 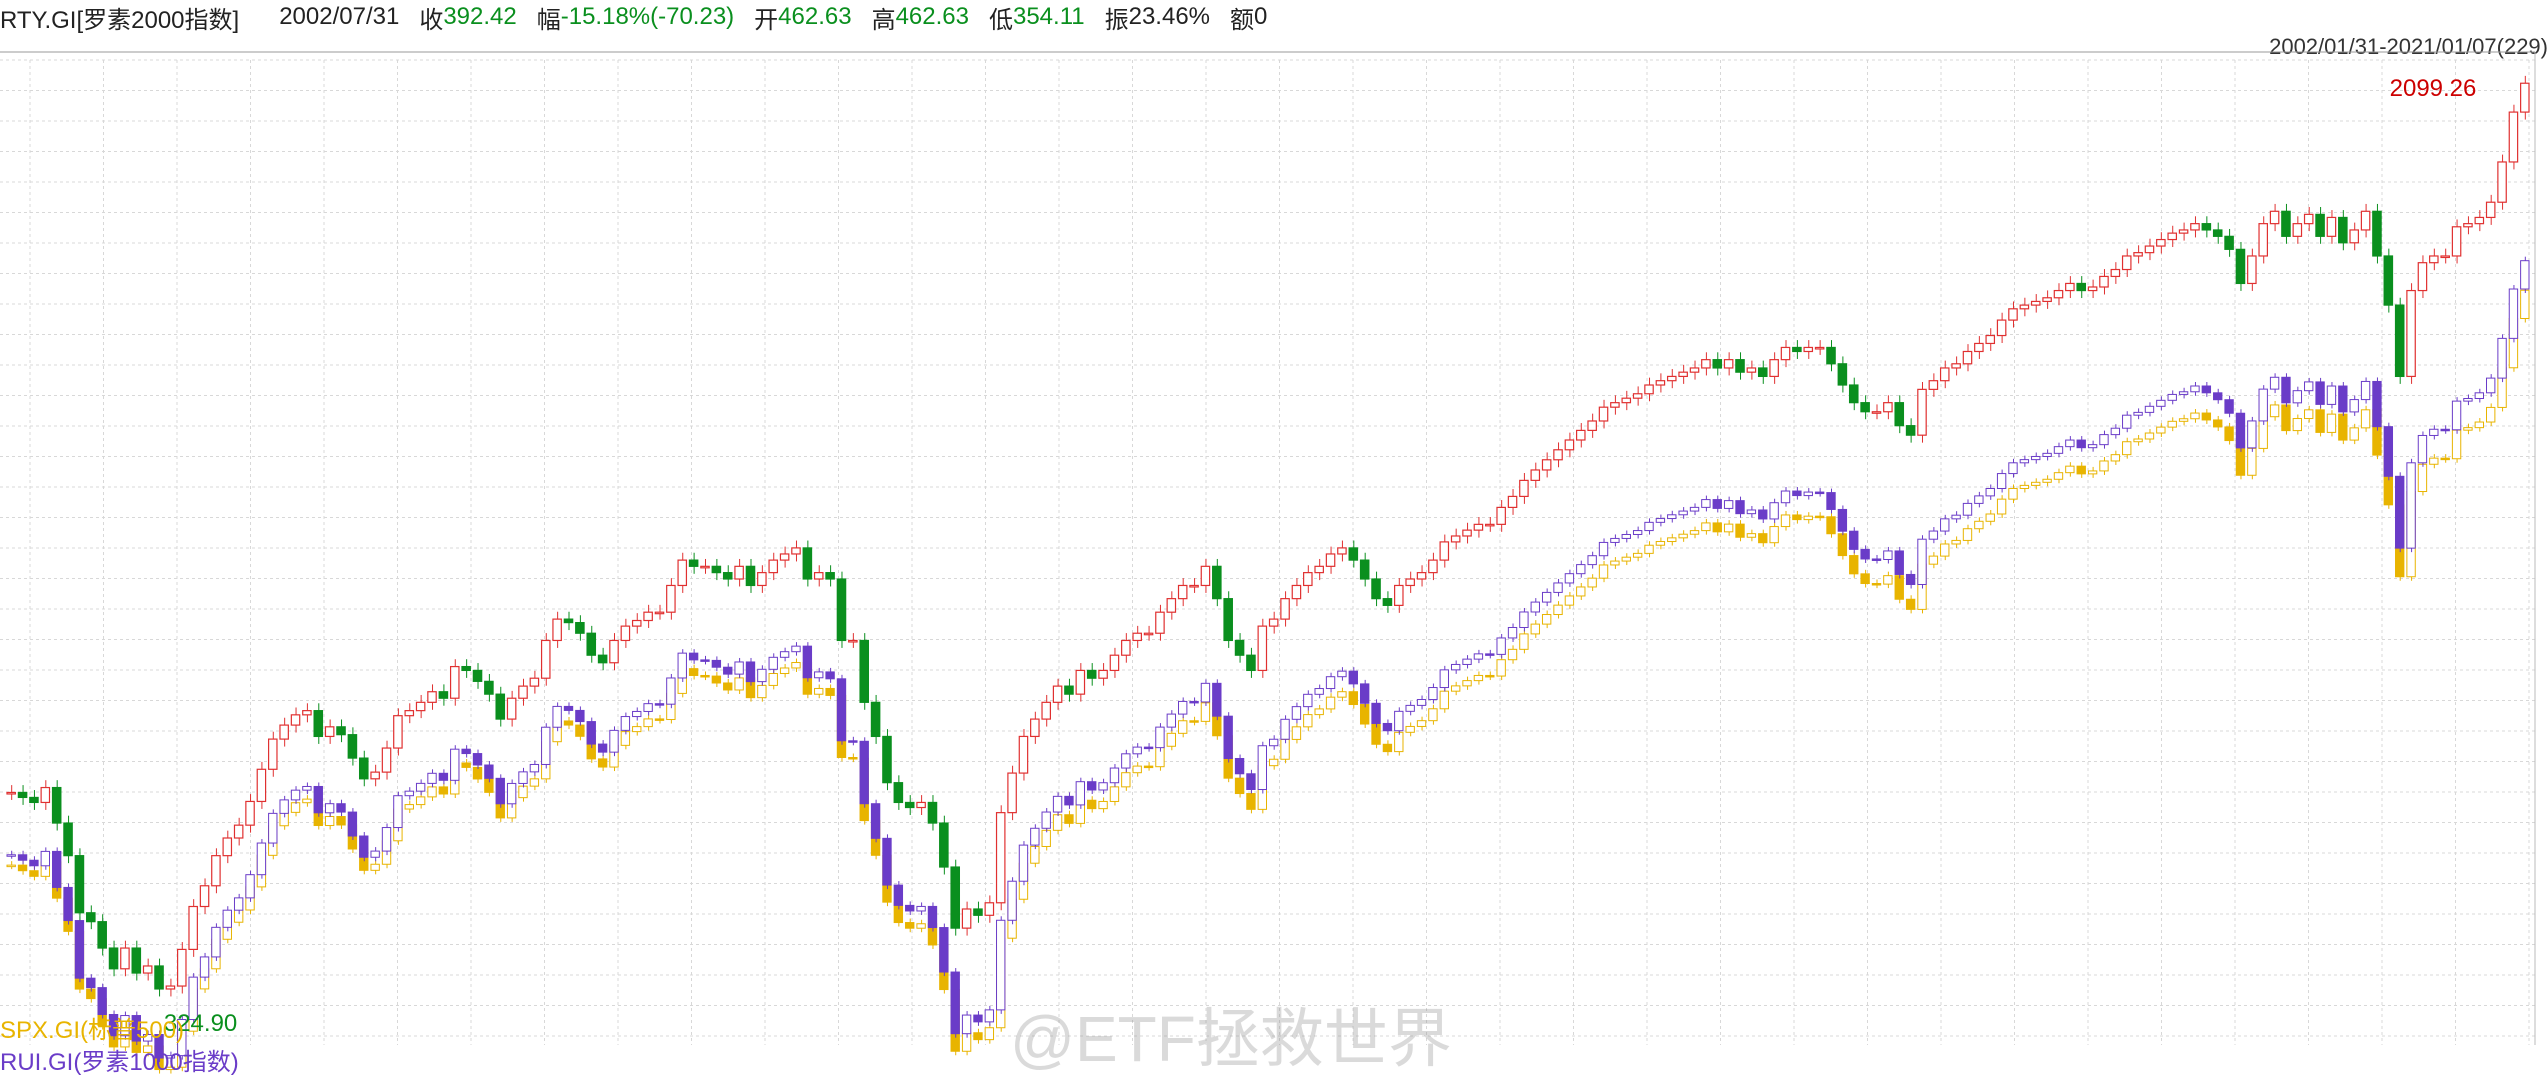 What do you see at coordinates (766, 20) in the screenshot?
I see `open-key: 开` at bounding box center [766, 20].